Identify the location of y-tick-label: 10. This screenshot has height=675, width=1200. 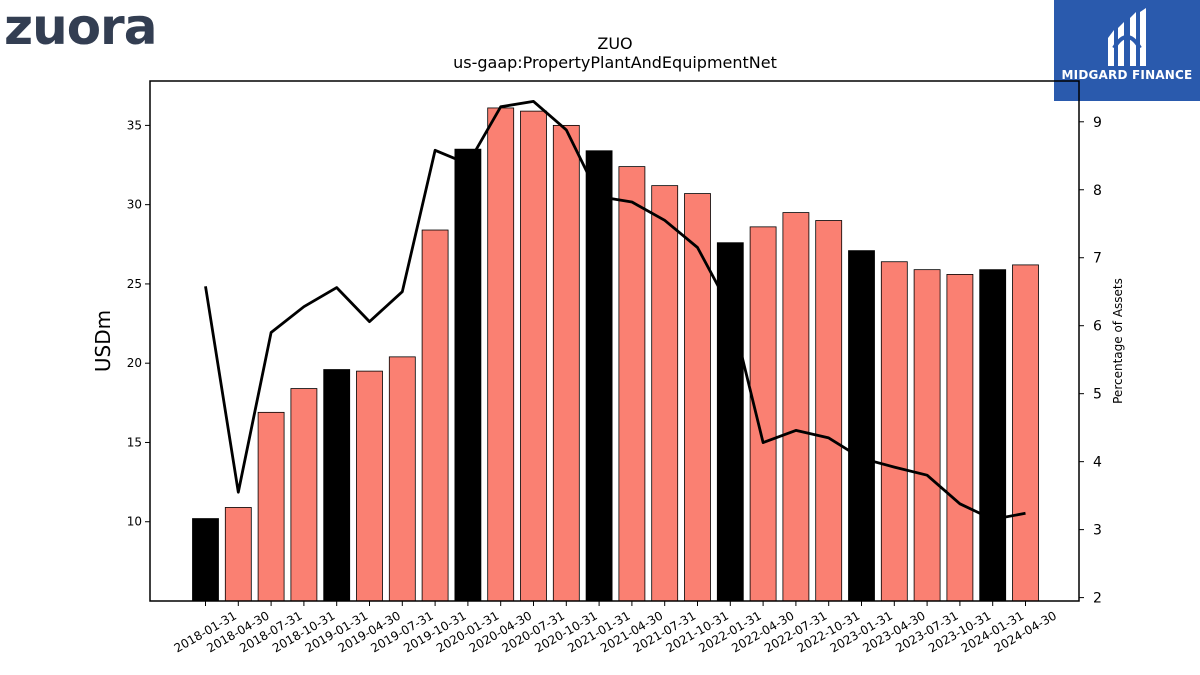
(134, 522).